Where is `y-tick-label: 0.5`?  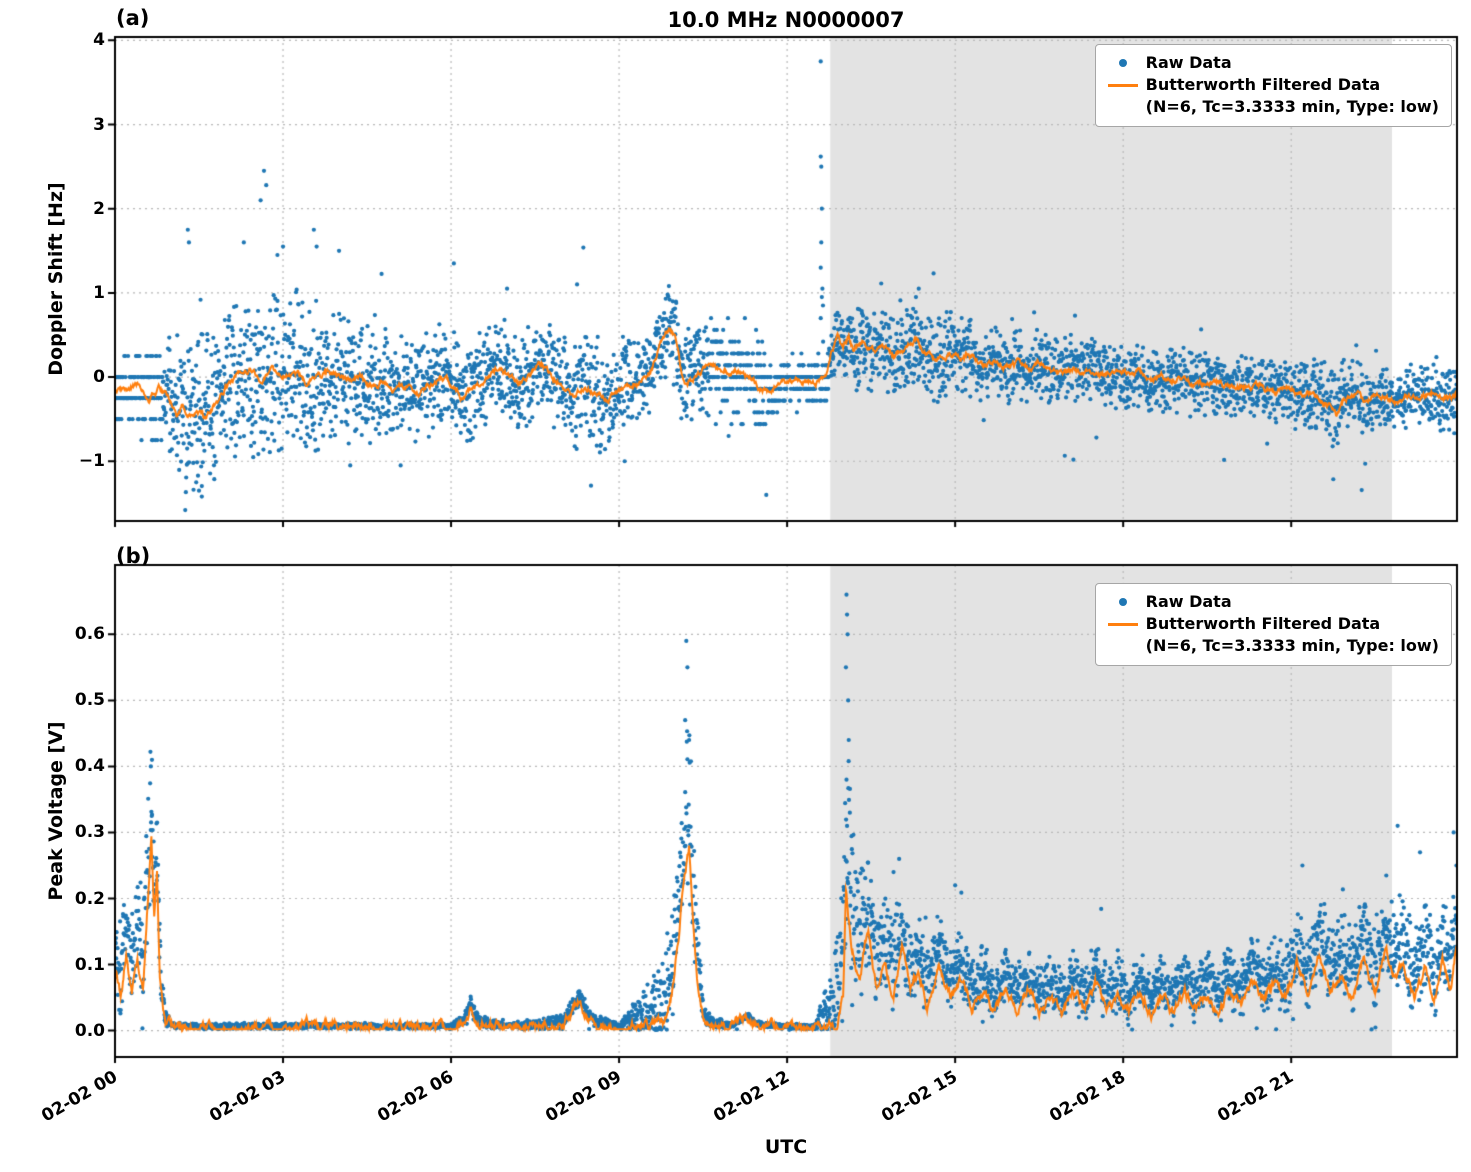 y-tick-label: 0.5 is located at coordinates (89, 700).